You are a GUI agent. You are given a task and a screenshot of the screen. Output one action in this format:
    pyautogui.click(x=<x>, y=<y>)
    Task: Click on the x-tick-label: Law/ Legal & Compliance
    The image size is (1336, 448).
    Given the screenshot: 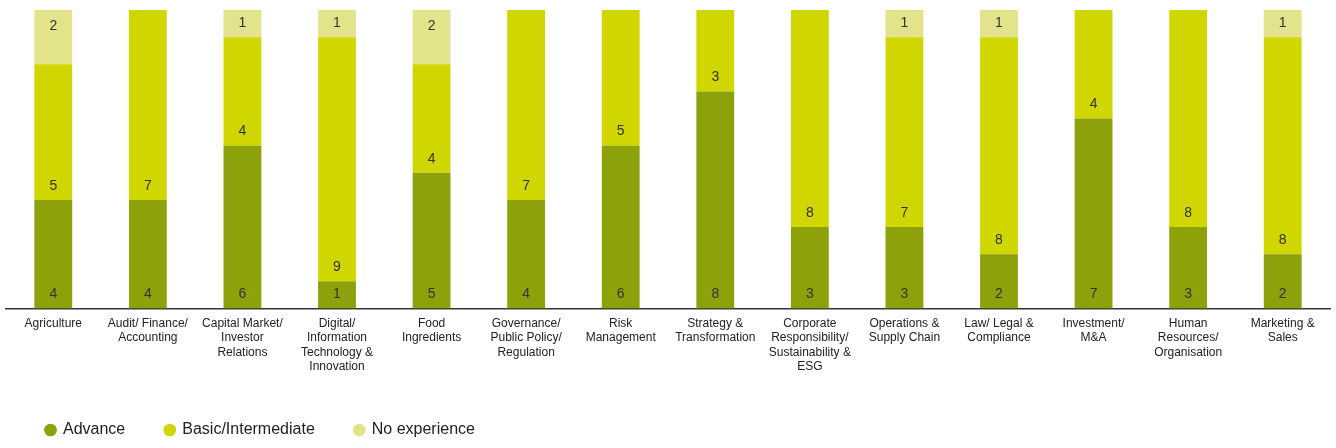 What is the action you would take?
    pyautogui.click(x=999, y=330)
    